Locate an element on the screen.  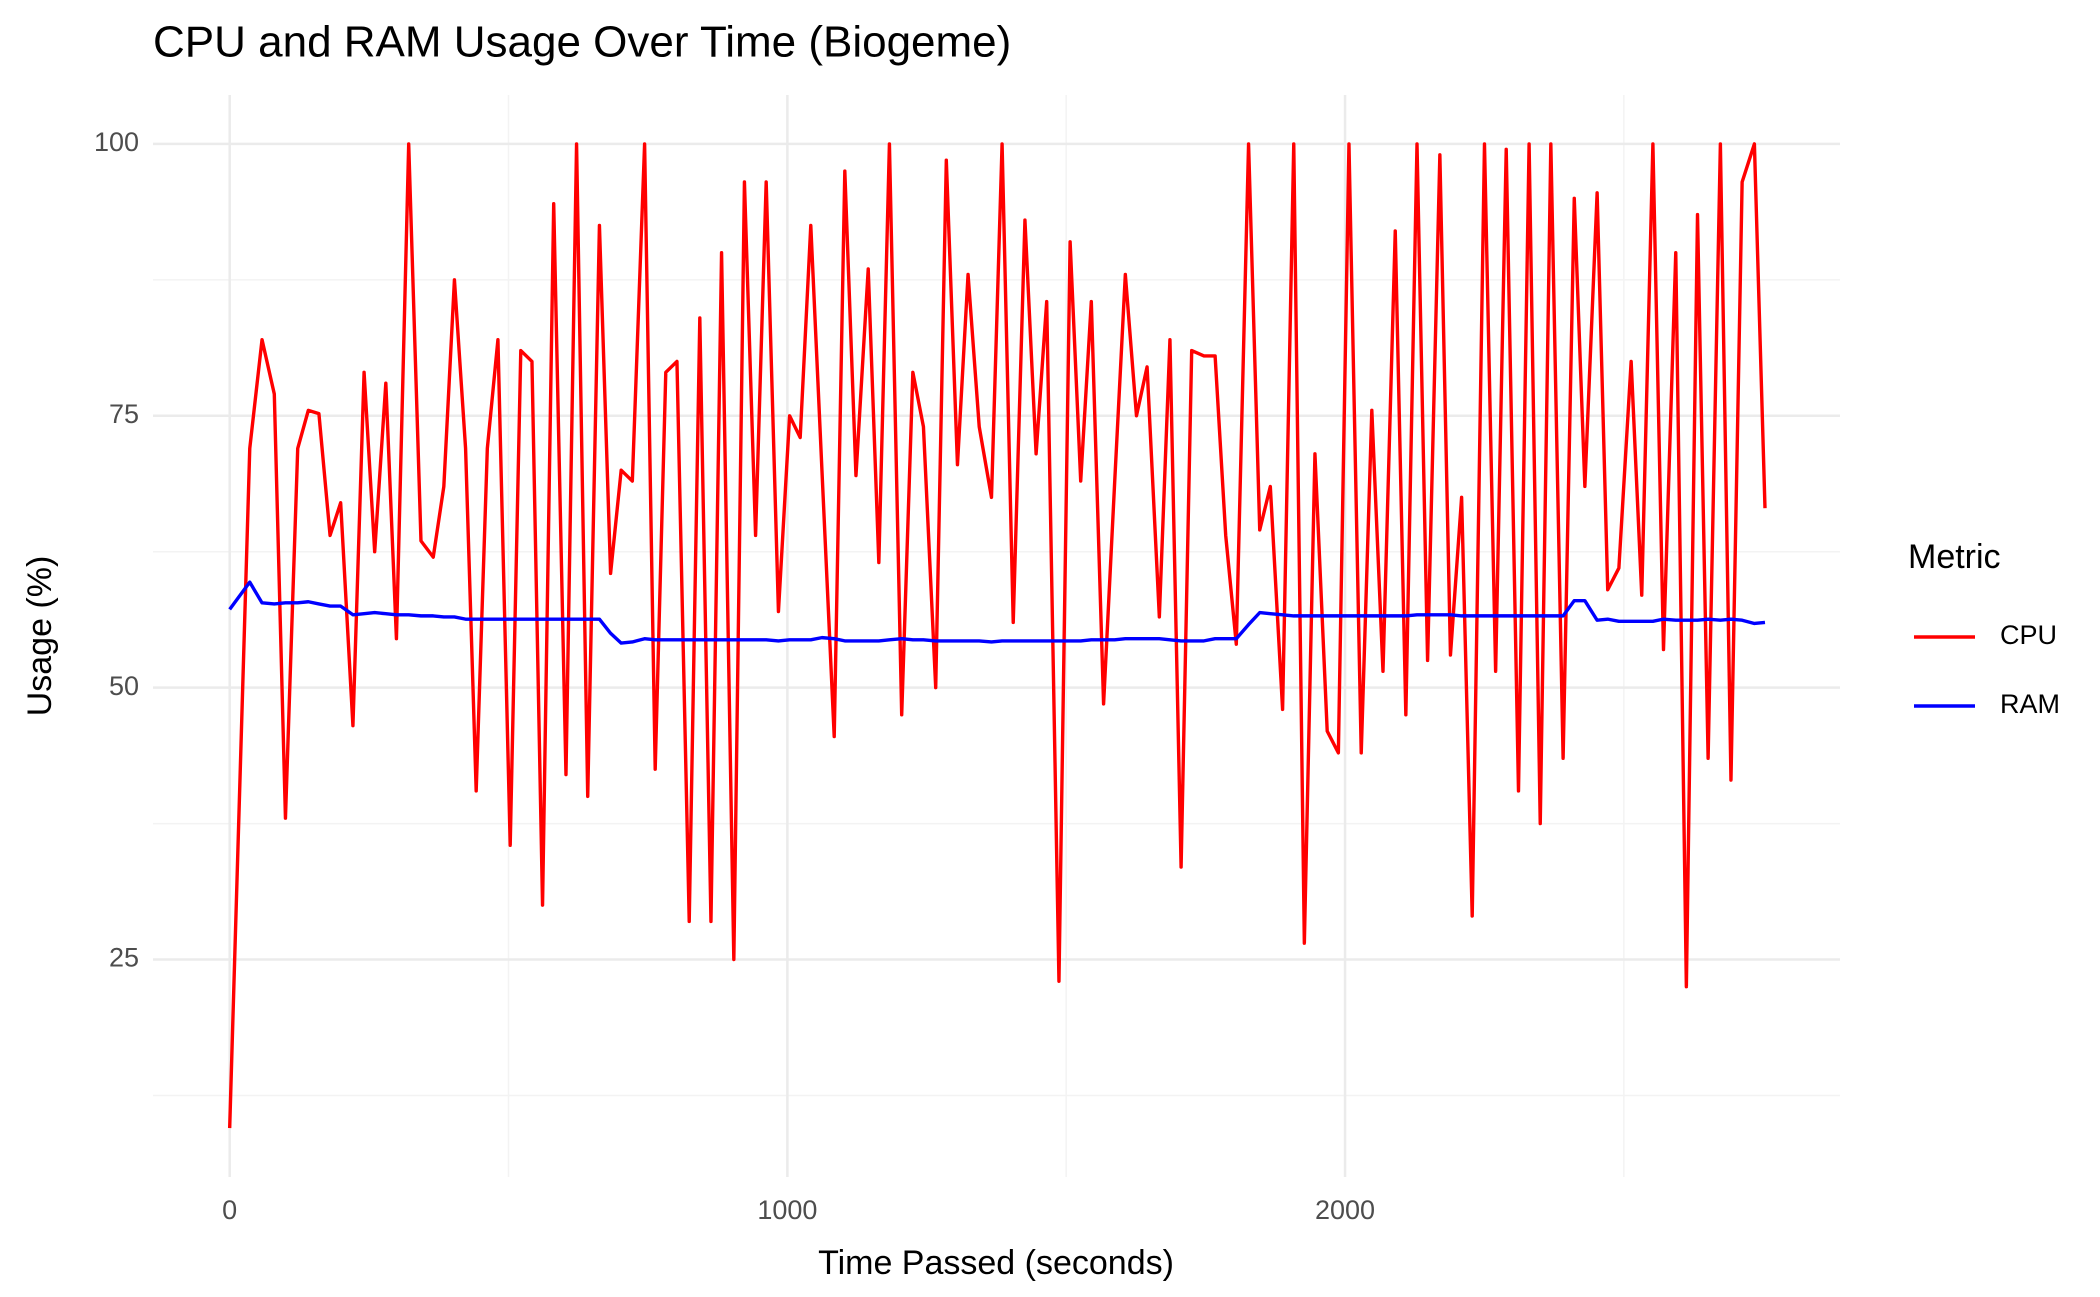
x-axis-title: Time Passed (seconds) is located at coordinates (996, 1263).